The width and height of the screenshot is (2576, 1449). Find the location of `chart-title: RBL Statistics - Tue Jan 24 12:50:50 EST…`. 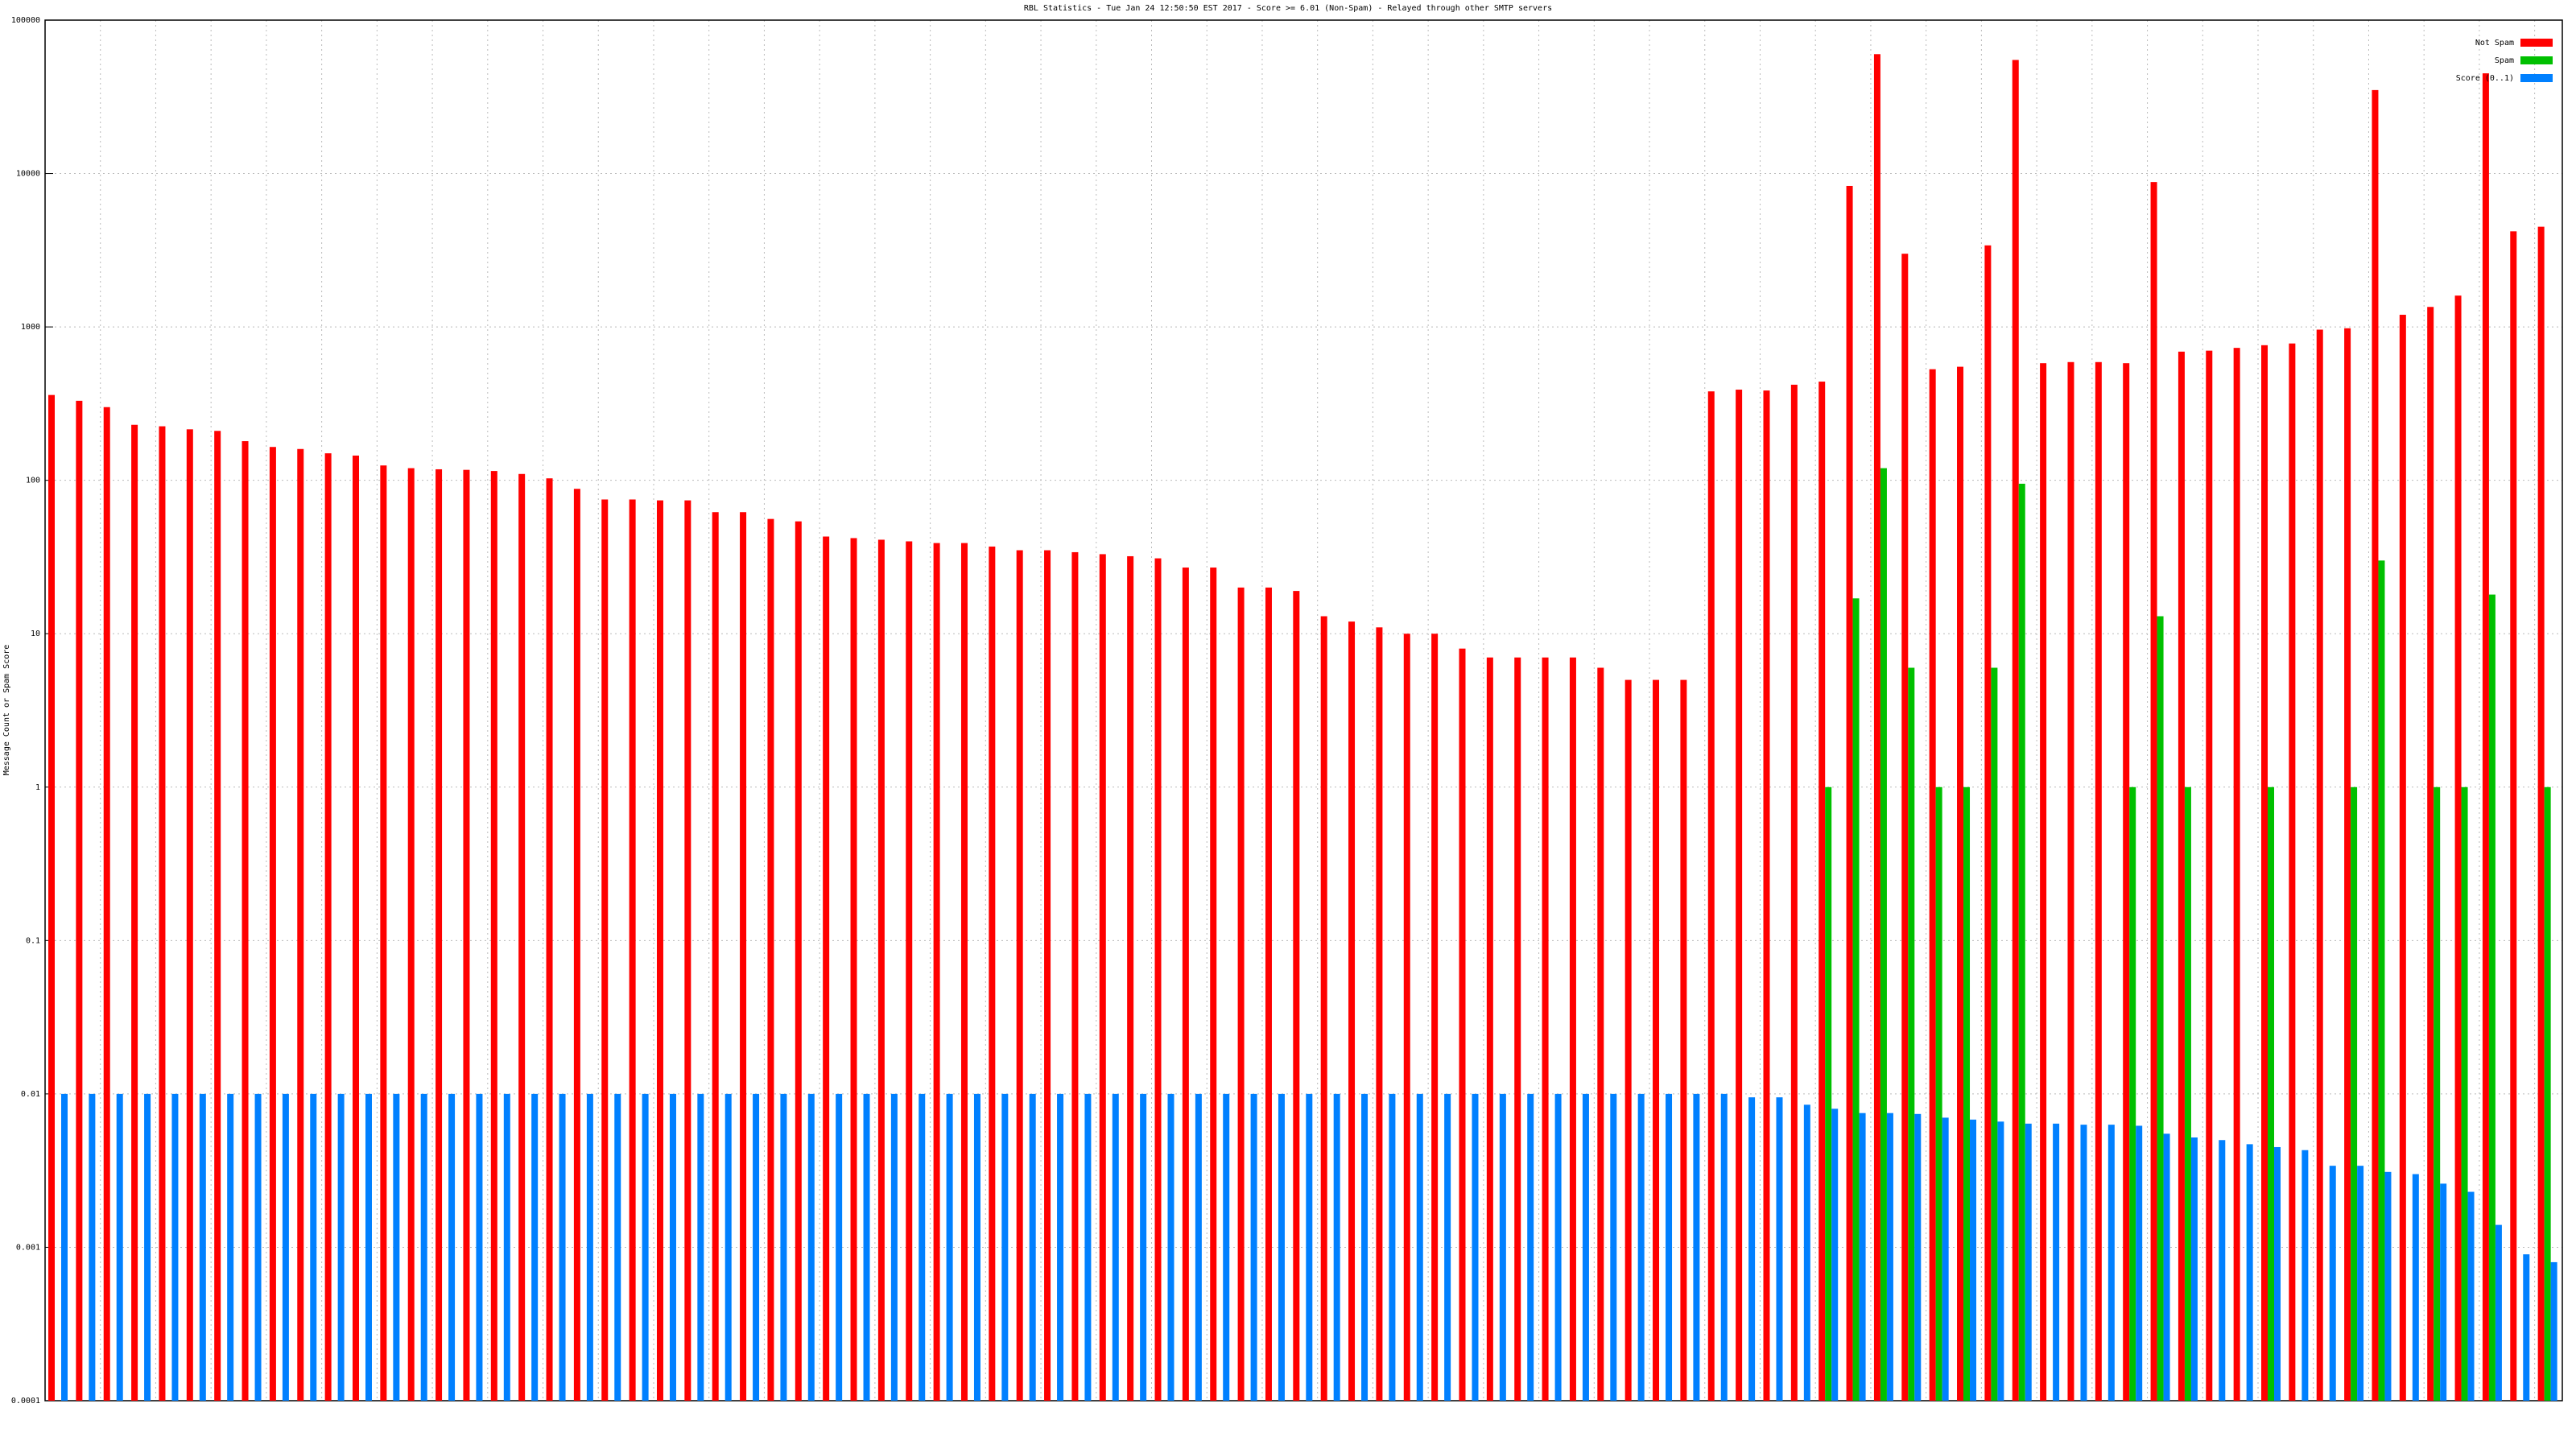

chart-title: RBL Statistics - Tue Jan 24 12:50:50 EST… is located at coordinates (1288, 8).